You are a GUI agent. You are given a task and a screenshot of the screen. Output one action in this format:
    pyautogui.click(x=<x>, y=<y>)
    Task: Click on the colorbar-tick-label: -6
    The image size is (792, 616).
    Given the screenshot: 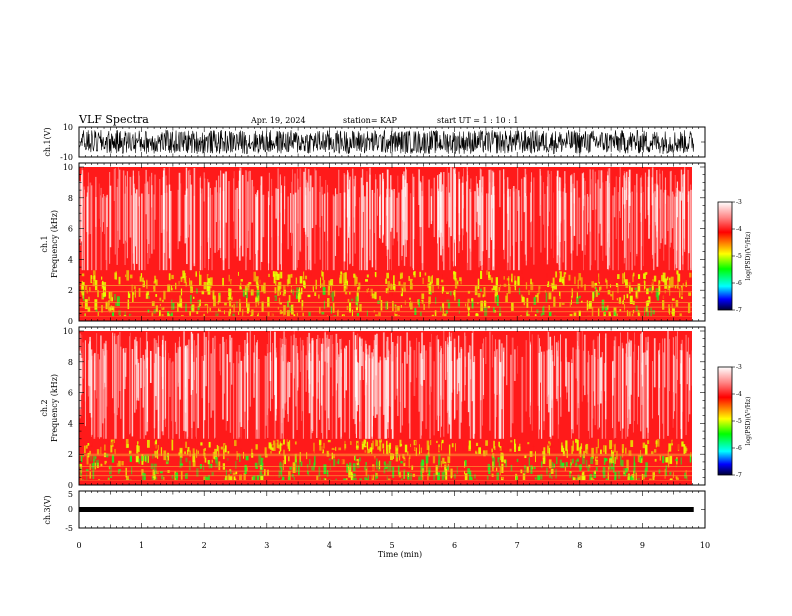 What is the action you would take?
    pyautogui.click(x=739, y=448)
    